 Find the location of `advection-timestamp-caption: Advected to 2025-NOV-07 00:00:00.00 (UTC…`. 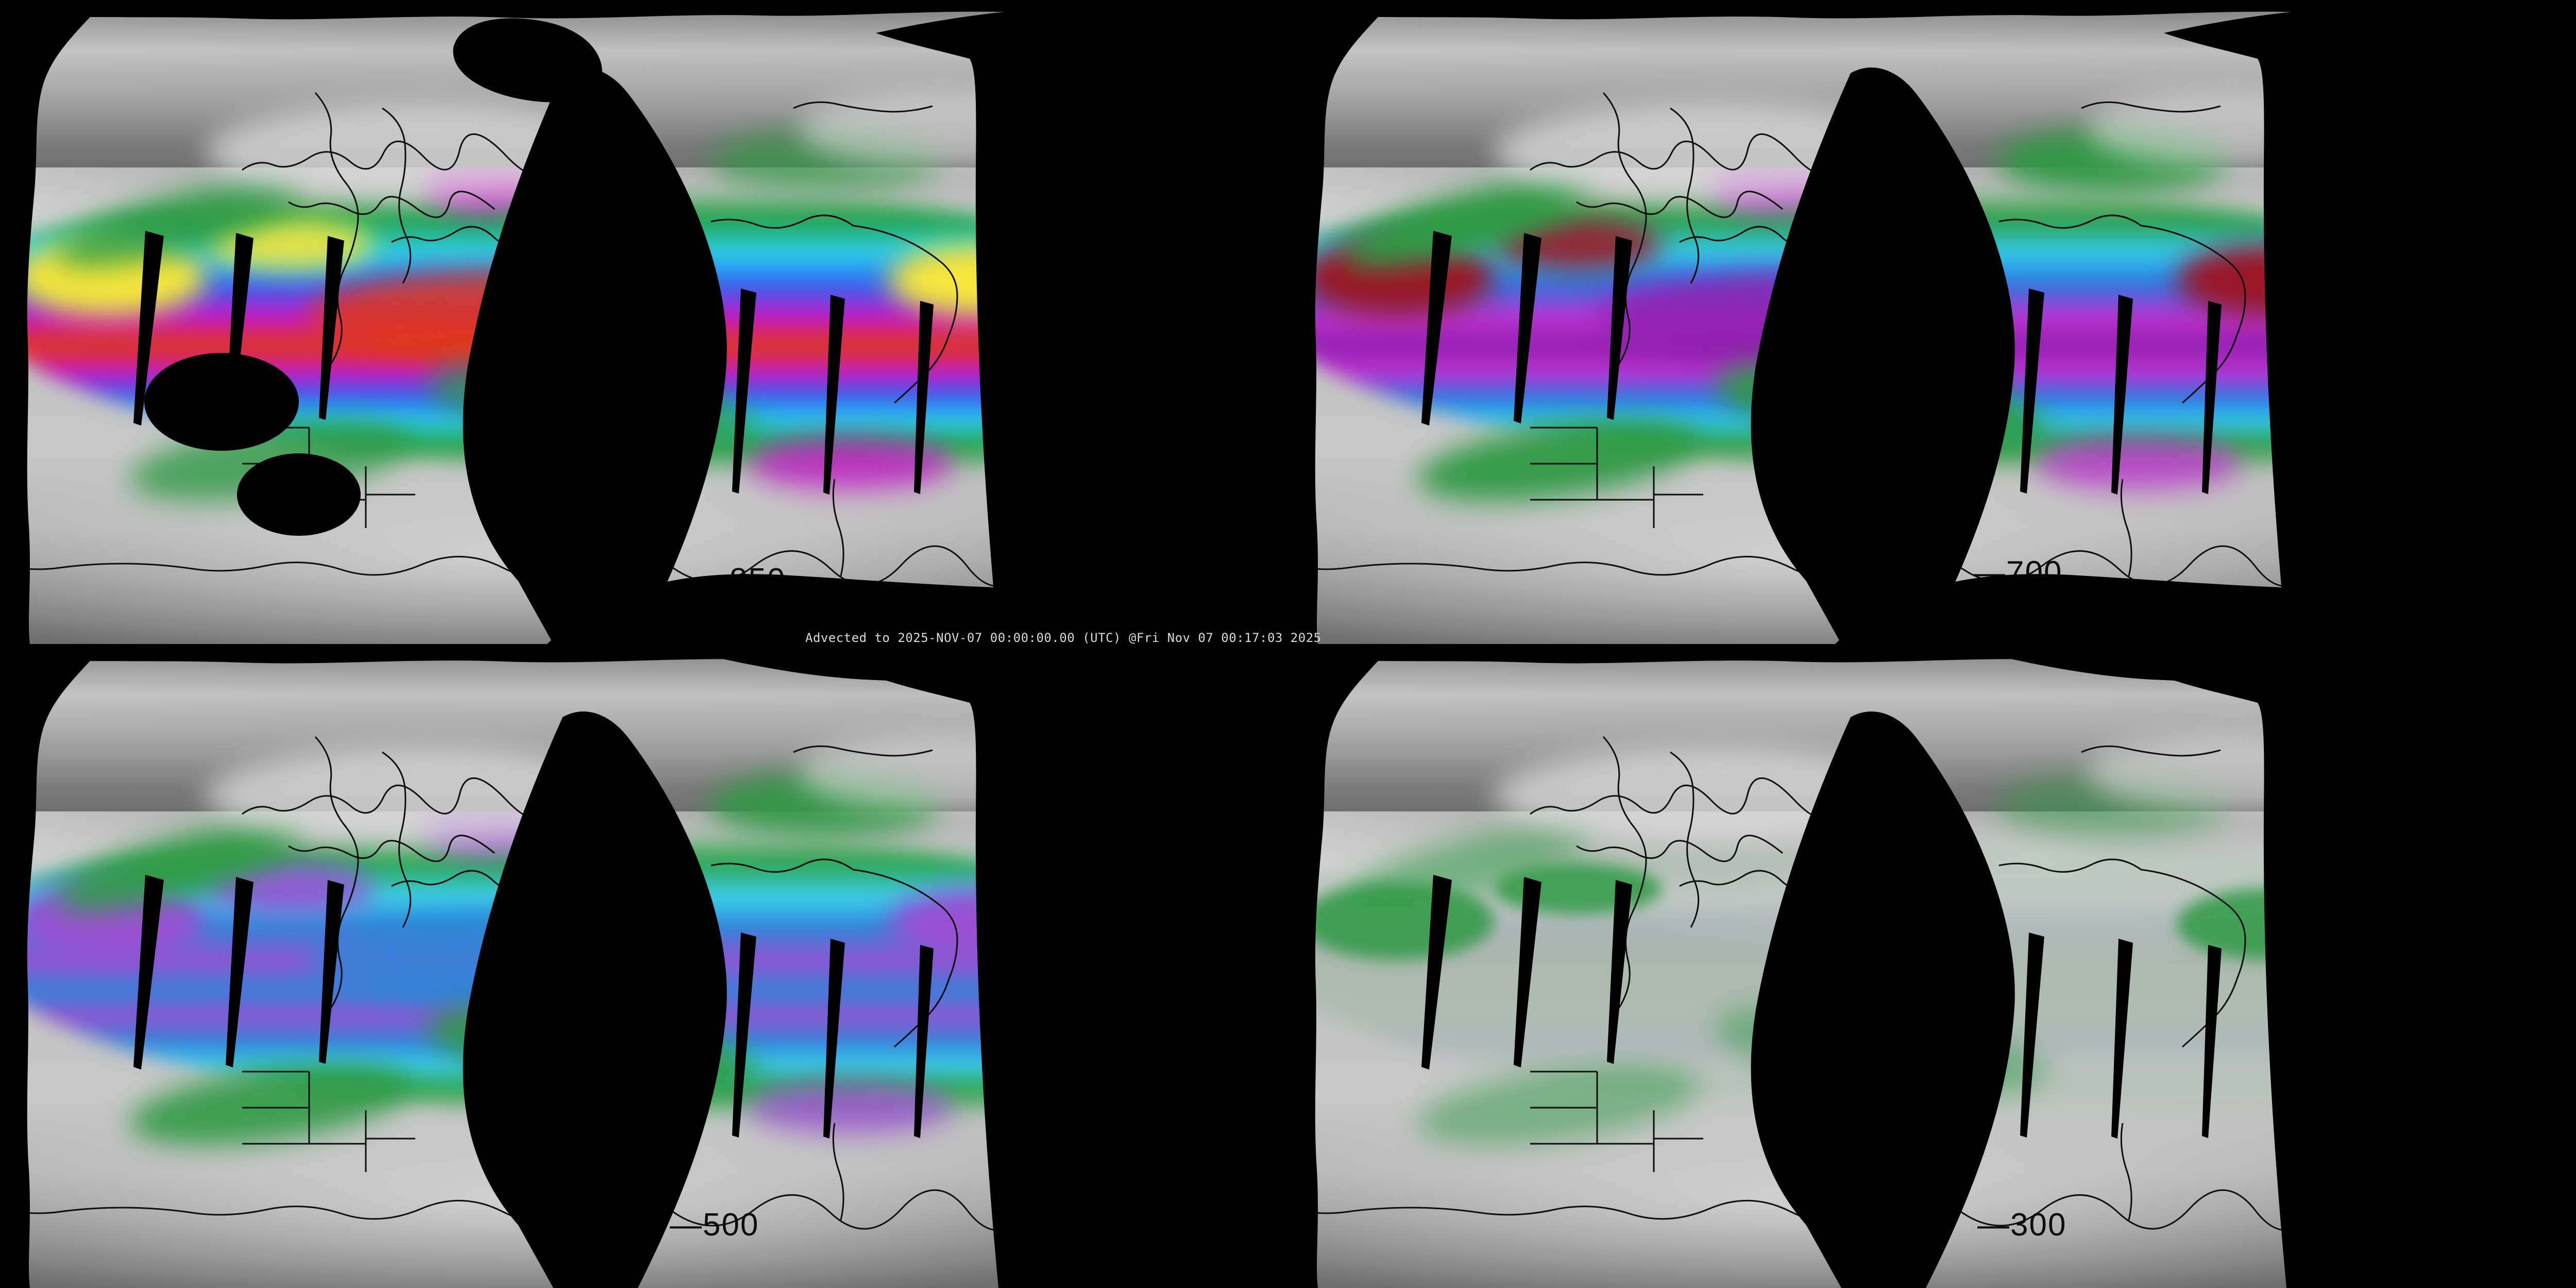

advection-timestamp-caption: Advected to 2025-NOV-07 00:00:00.00 (UTC… is located at coordinates (1063, 638).